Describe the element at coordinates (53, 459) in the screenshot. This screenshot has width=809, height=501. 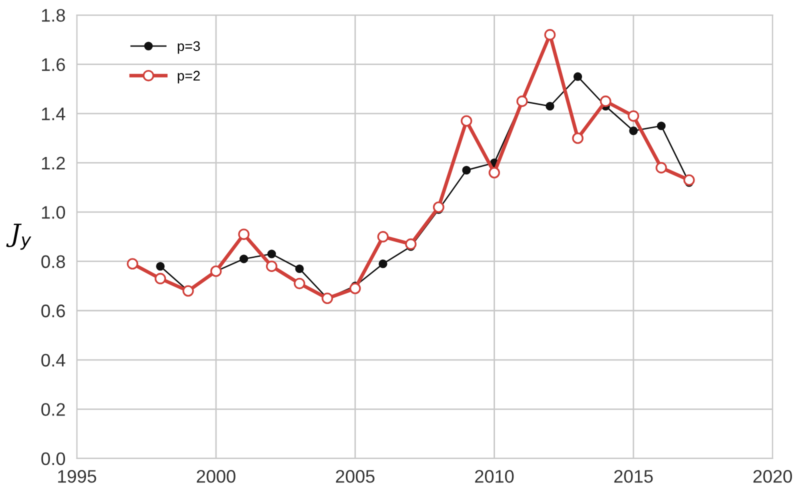
I see `y-tick-label: 0.0` at that location.